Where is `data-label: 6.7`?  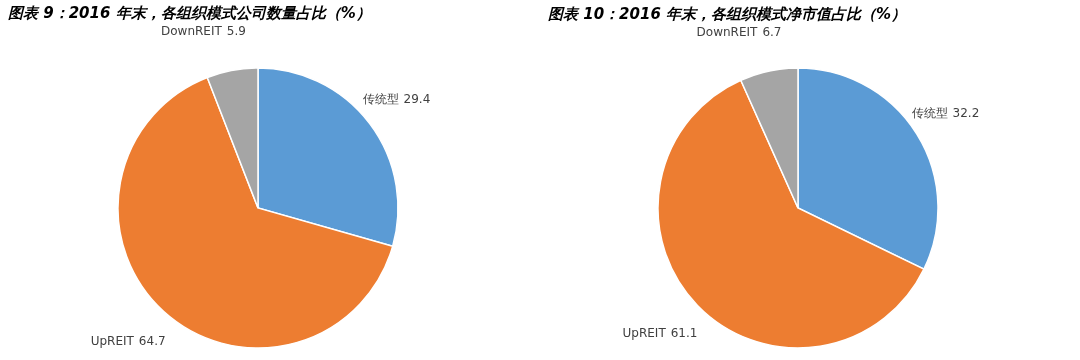 data-label: 6.7 is located at coordinates (772, 31).